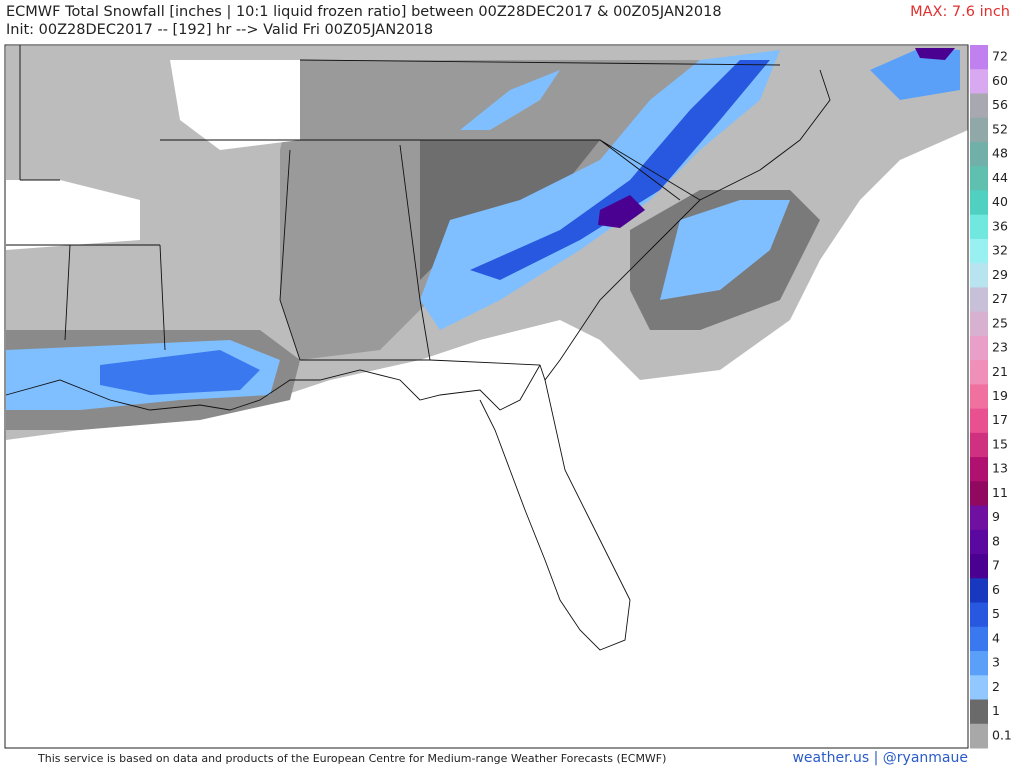  Describe the element at coordinates (996, 686) in the screenshot. I see `colorbar-label: 2` at that location.